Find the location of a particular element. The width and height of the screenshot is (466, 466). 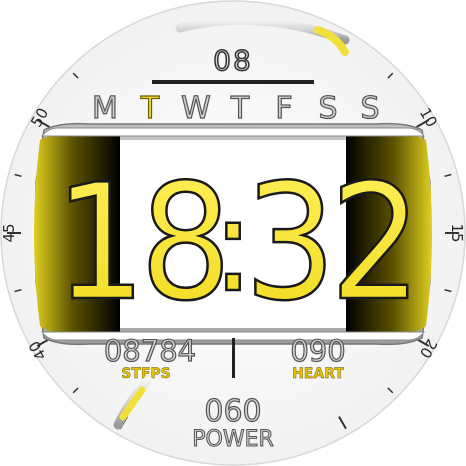

power-gauge-fill is located at coordinates (132, 403).